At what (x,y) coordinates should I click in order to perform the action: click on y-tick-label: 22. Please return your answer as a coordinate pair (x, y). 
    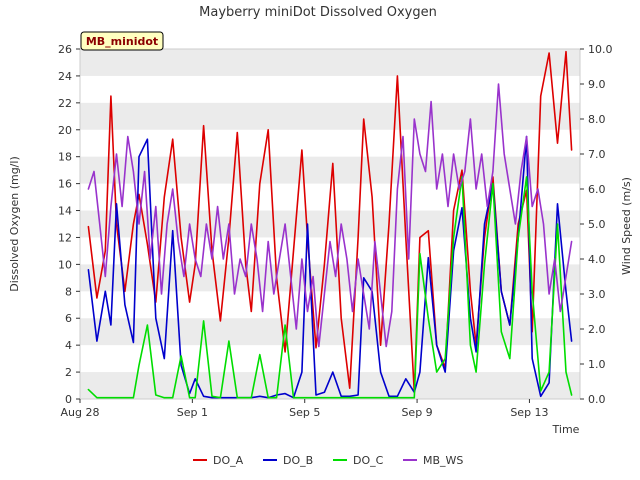
    Looking at the image, I should click on (65, 103).